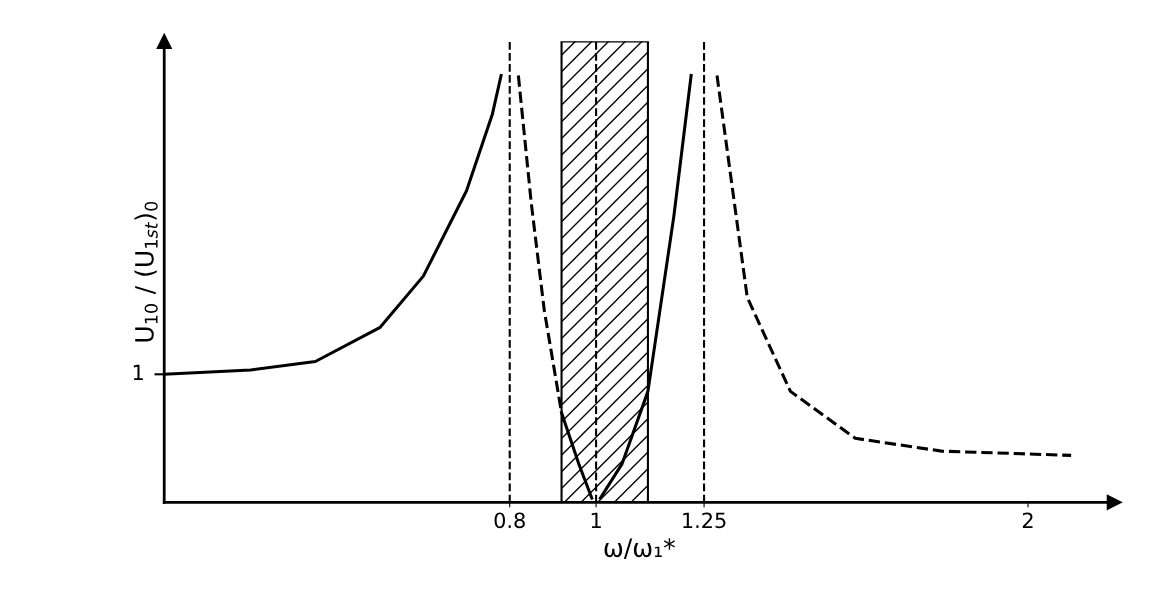  Describe the element at coordinates (639, 549) in the screenshot. I see `x-axis-title: ω/ω₁*` at that location.